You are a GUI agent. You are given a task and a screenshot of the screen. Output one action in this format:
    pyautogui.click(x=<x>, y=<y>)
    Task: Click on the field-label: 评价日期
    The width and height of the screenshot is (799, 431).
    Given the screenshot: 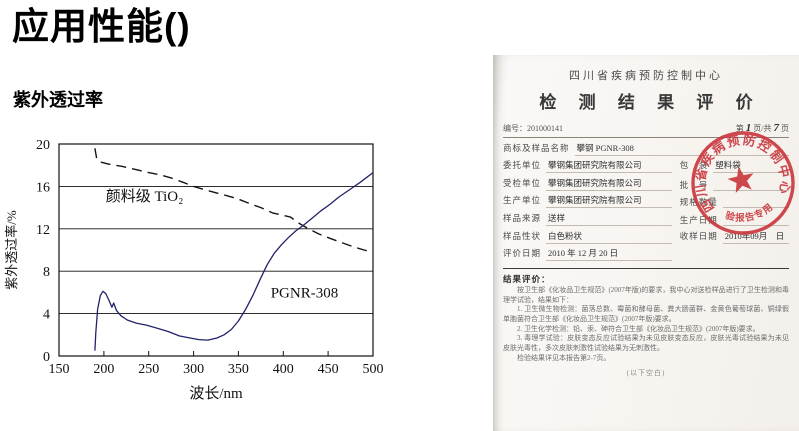 What is the action you would take?
    pyautogui.click(x=522, y=253)
    